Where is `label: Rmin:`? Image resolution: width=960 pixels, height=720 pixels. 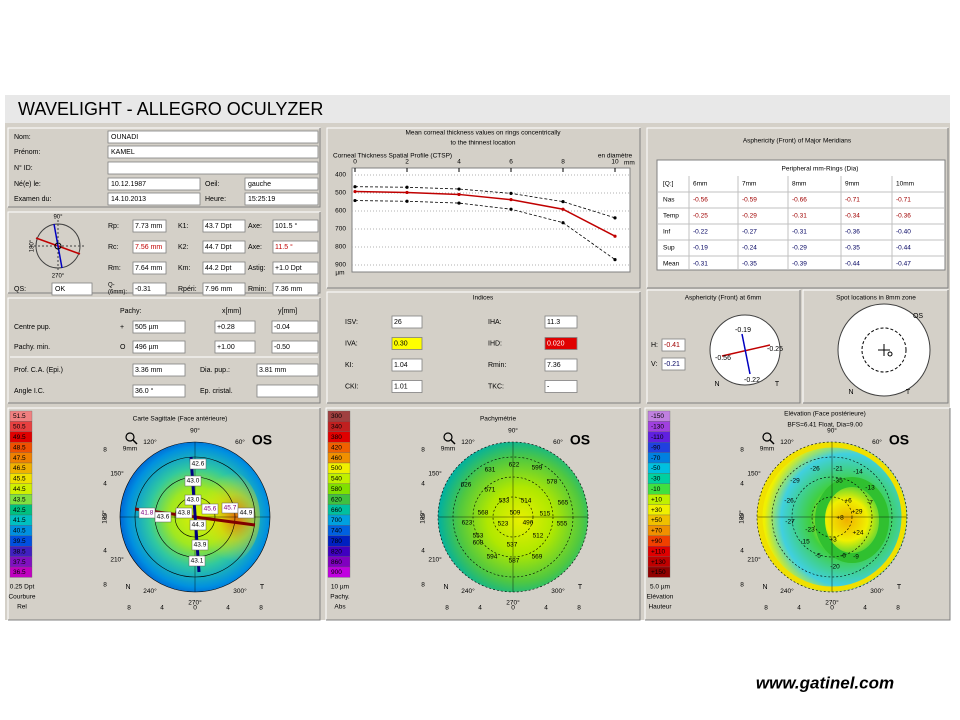
label: Rmin: is located at coordinates (497, 365).